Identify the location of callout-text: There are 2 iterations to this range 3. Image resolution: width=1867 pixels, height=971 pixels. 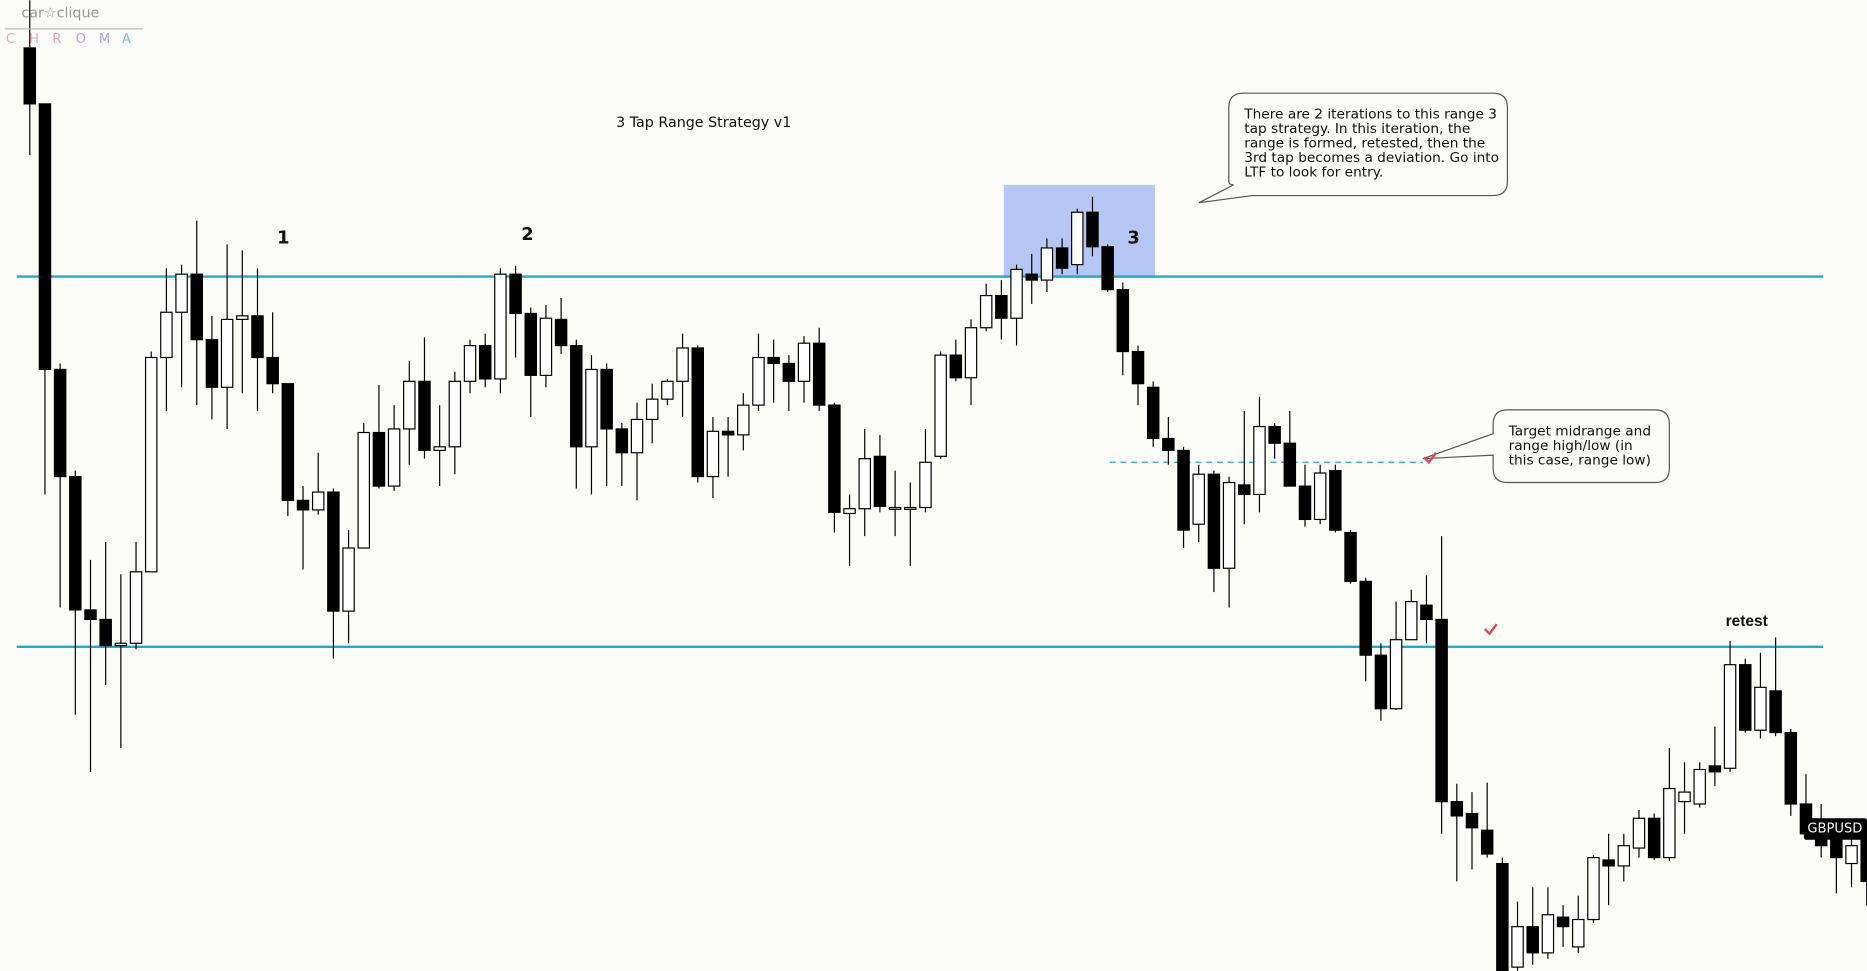
(1370, 115).